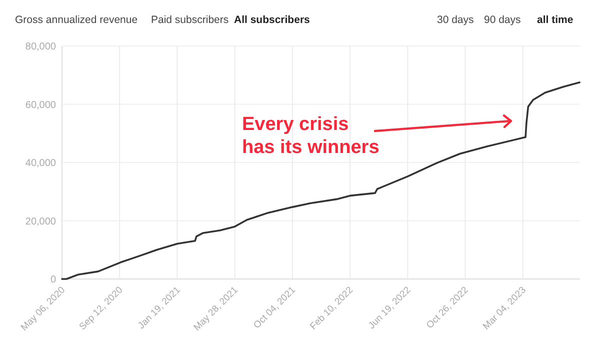 Image resolution: width=612 pixels, height=356 pixels. What do you see at coordinates (555, 20) in the screenshot?
I see `text: all time` at bounding box center [555, 20].